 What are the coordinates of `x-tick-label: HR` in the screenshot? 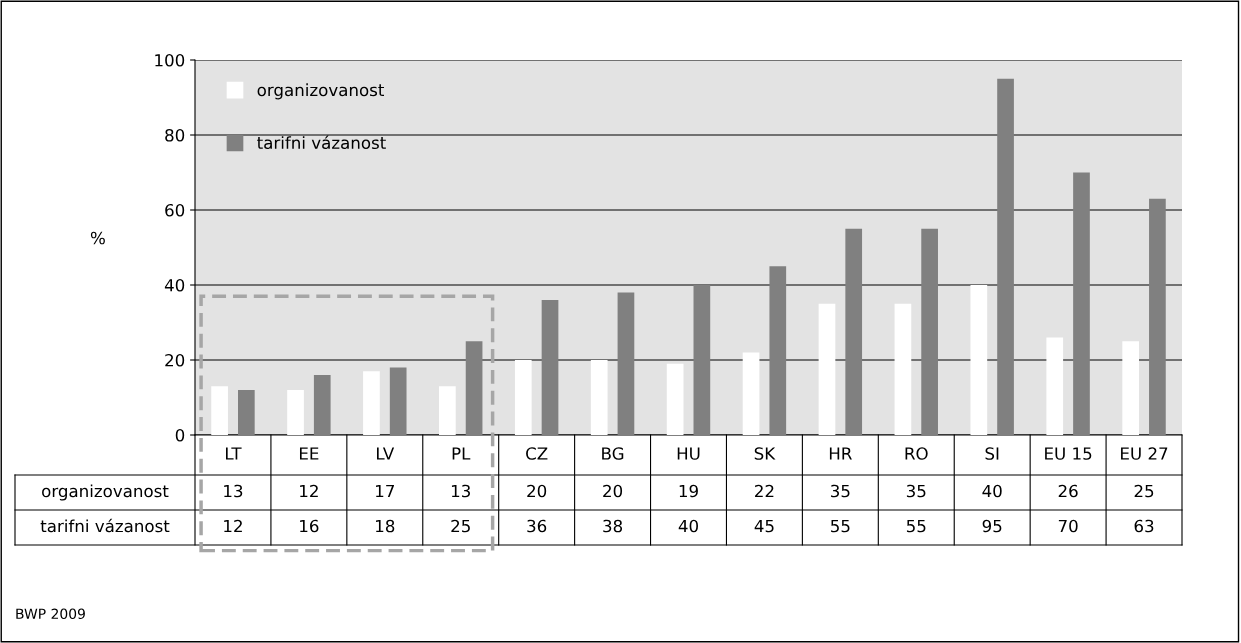 It's located at (840, 453).